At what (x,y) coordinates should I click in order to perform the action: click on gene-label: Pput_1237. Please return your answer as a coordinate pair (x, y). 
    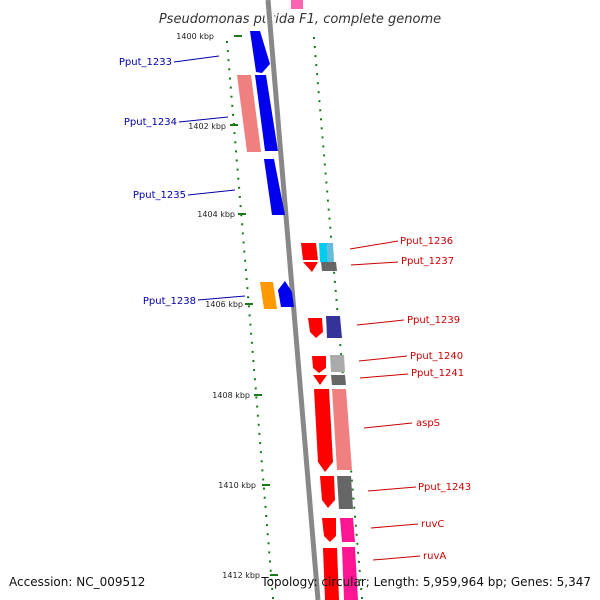
    Looking at the image, I should click on (402, 261).